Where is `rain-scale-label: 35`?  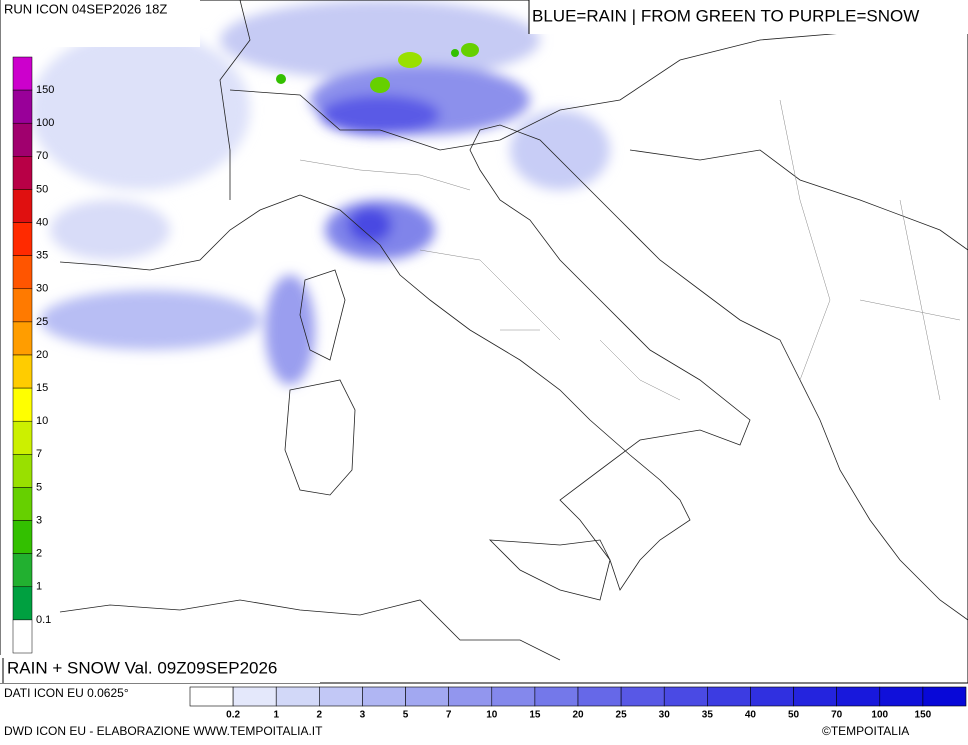
rain-scale-label: 35 is located at coordinates (708, 715).